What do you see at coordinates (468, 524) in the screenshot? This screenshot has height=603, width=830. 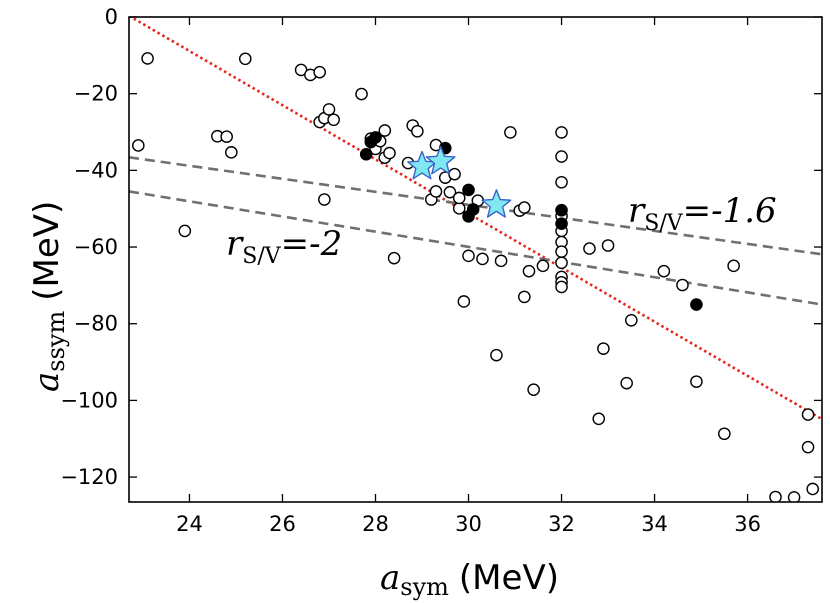 I see `x-tick-label: 30` at bounding box center [468, 524].